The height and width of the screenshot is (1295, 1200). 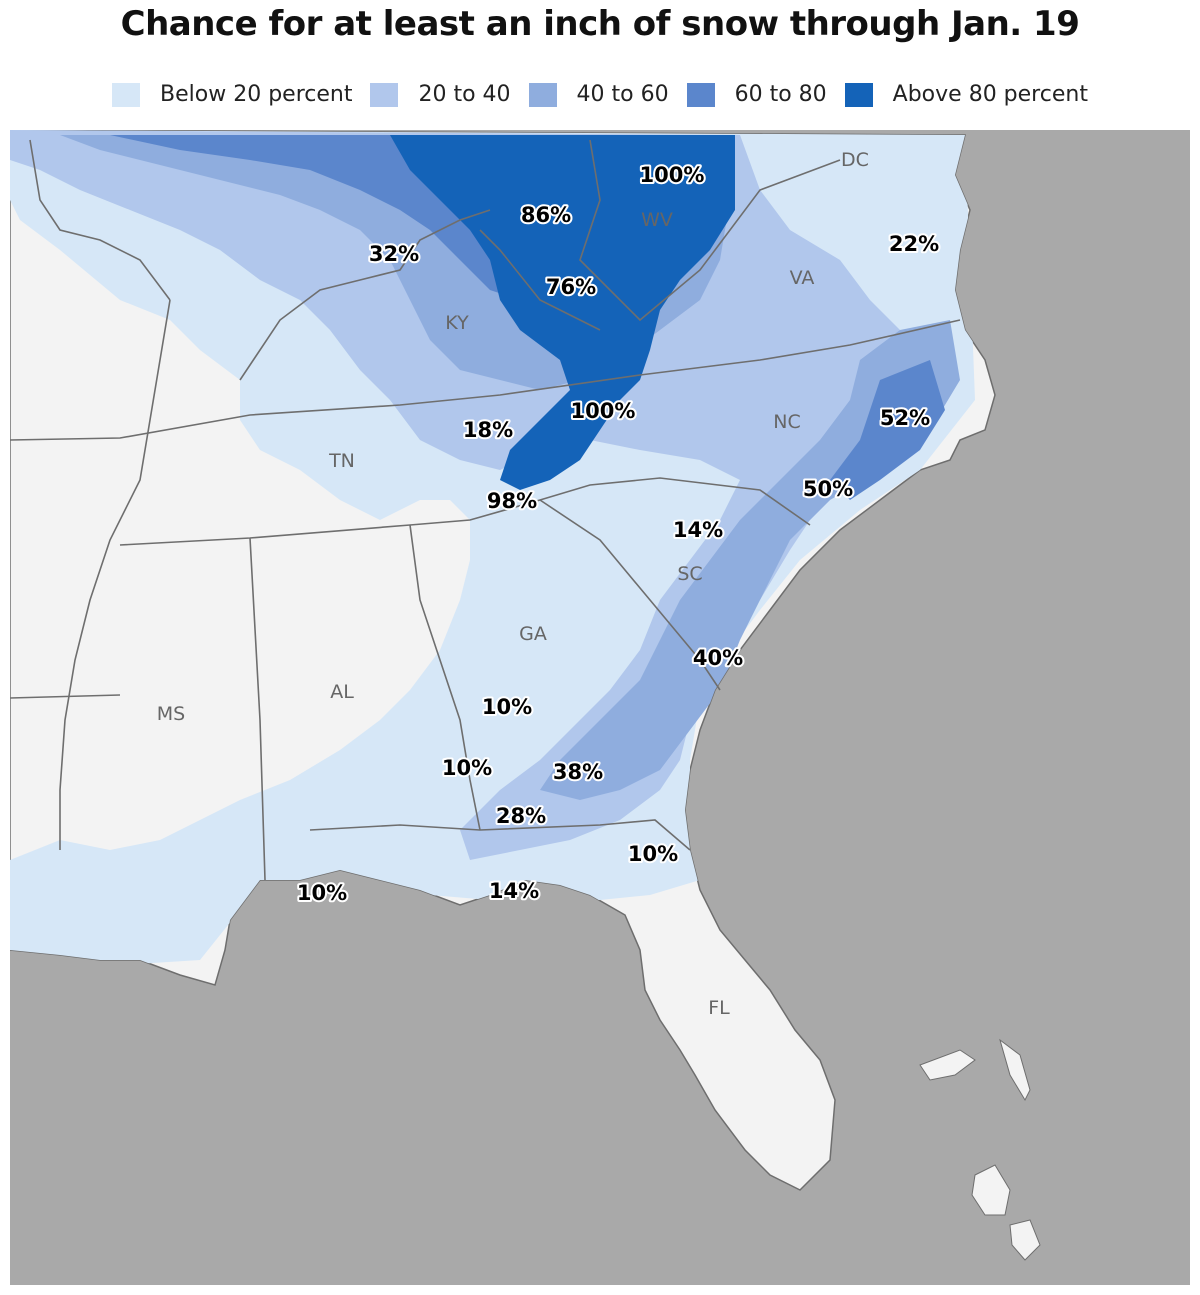 I want to click on pct-label-fl-panhandle: 14%, so click(x=514, y=891).